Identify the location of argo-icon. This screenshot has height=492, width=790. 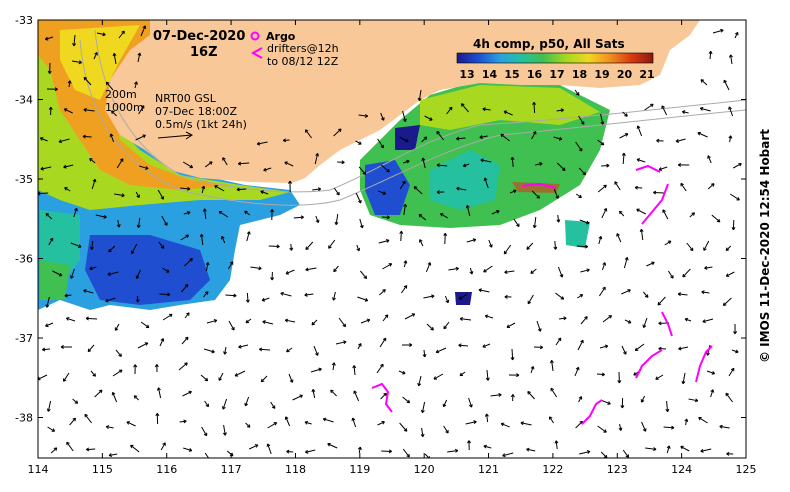
(255, 36).